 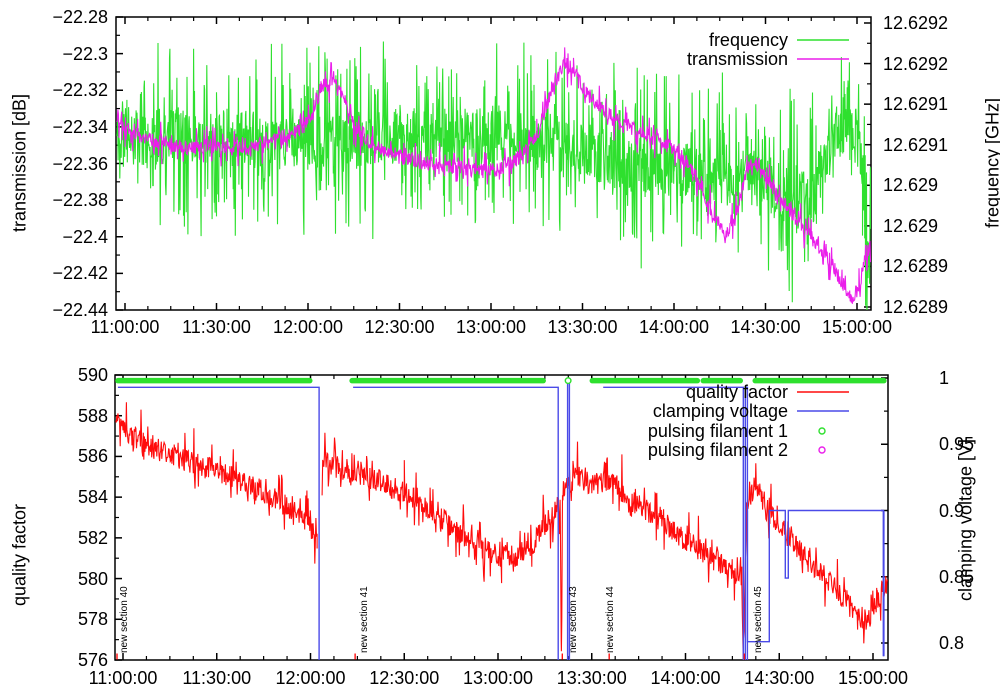 What do you see at coordinates (957, 576) in the screenshot?
I see `y-right-tick-label: 0.85` at bounding box center [957, 576].